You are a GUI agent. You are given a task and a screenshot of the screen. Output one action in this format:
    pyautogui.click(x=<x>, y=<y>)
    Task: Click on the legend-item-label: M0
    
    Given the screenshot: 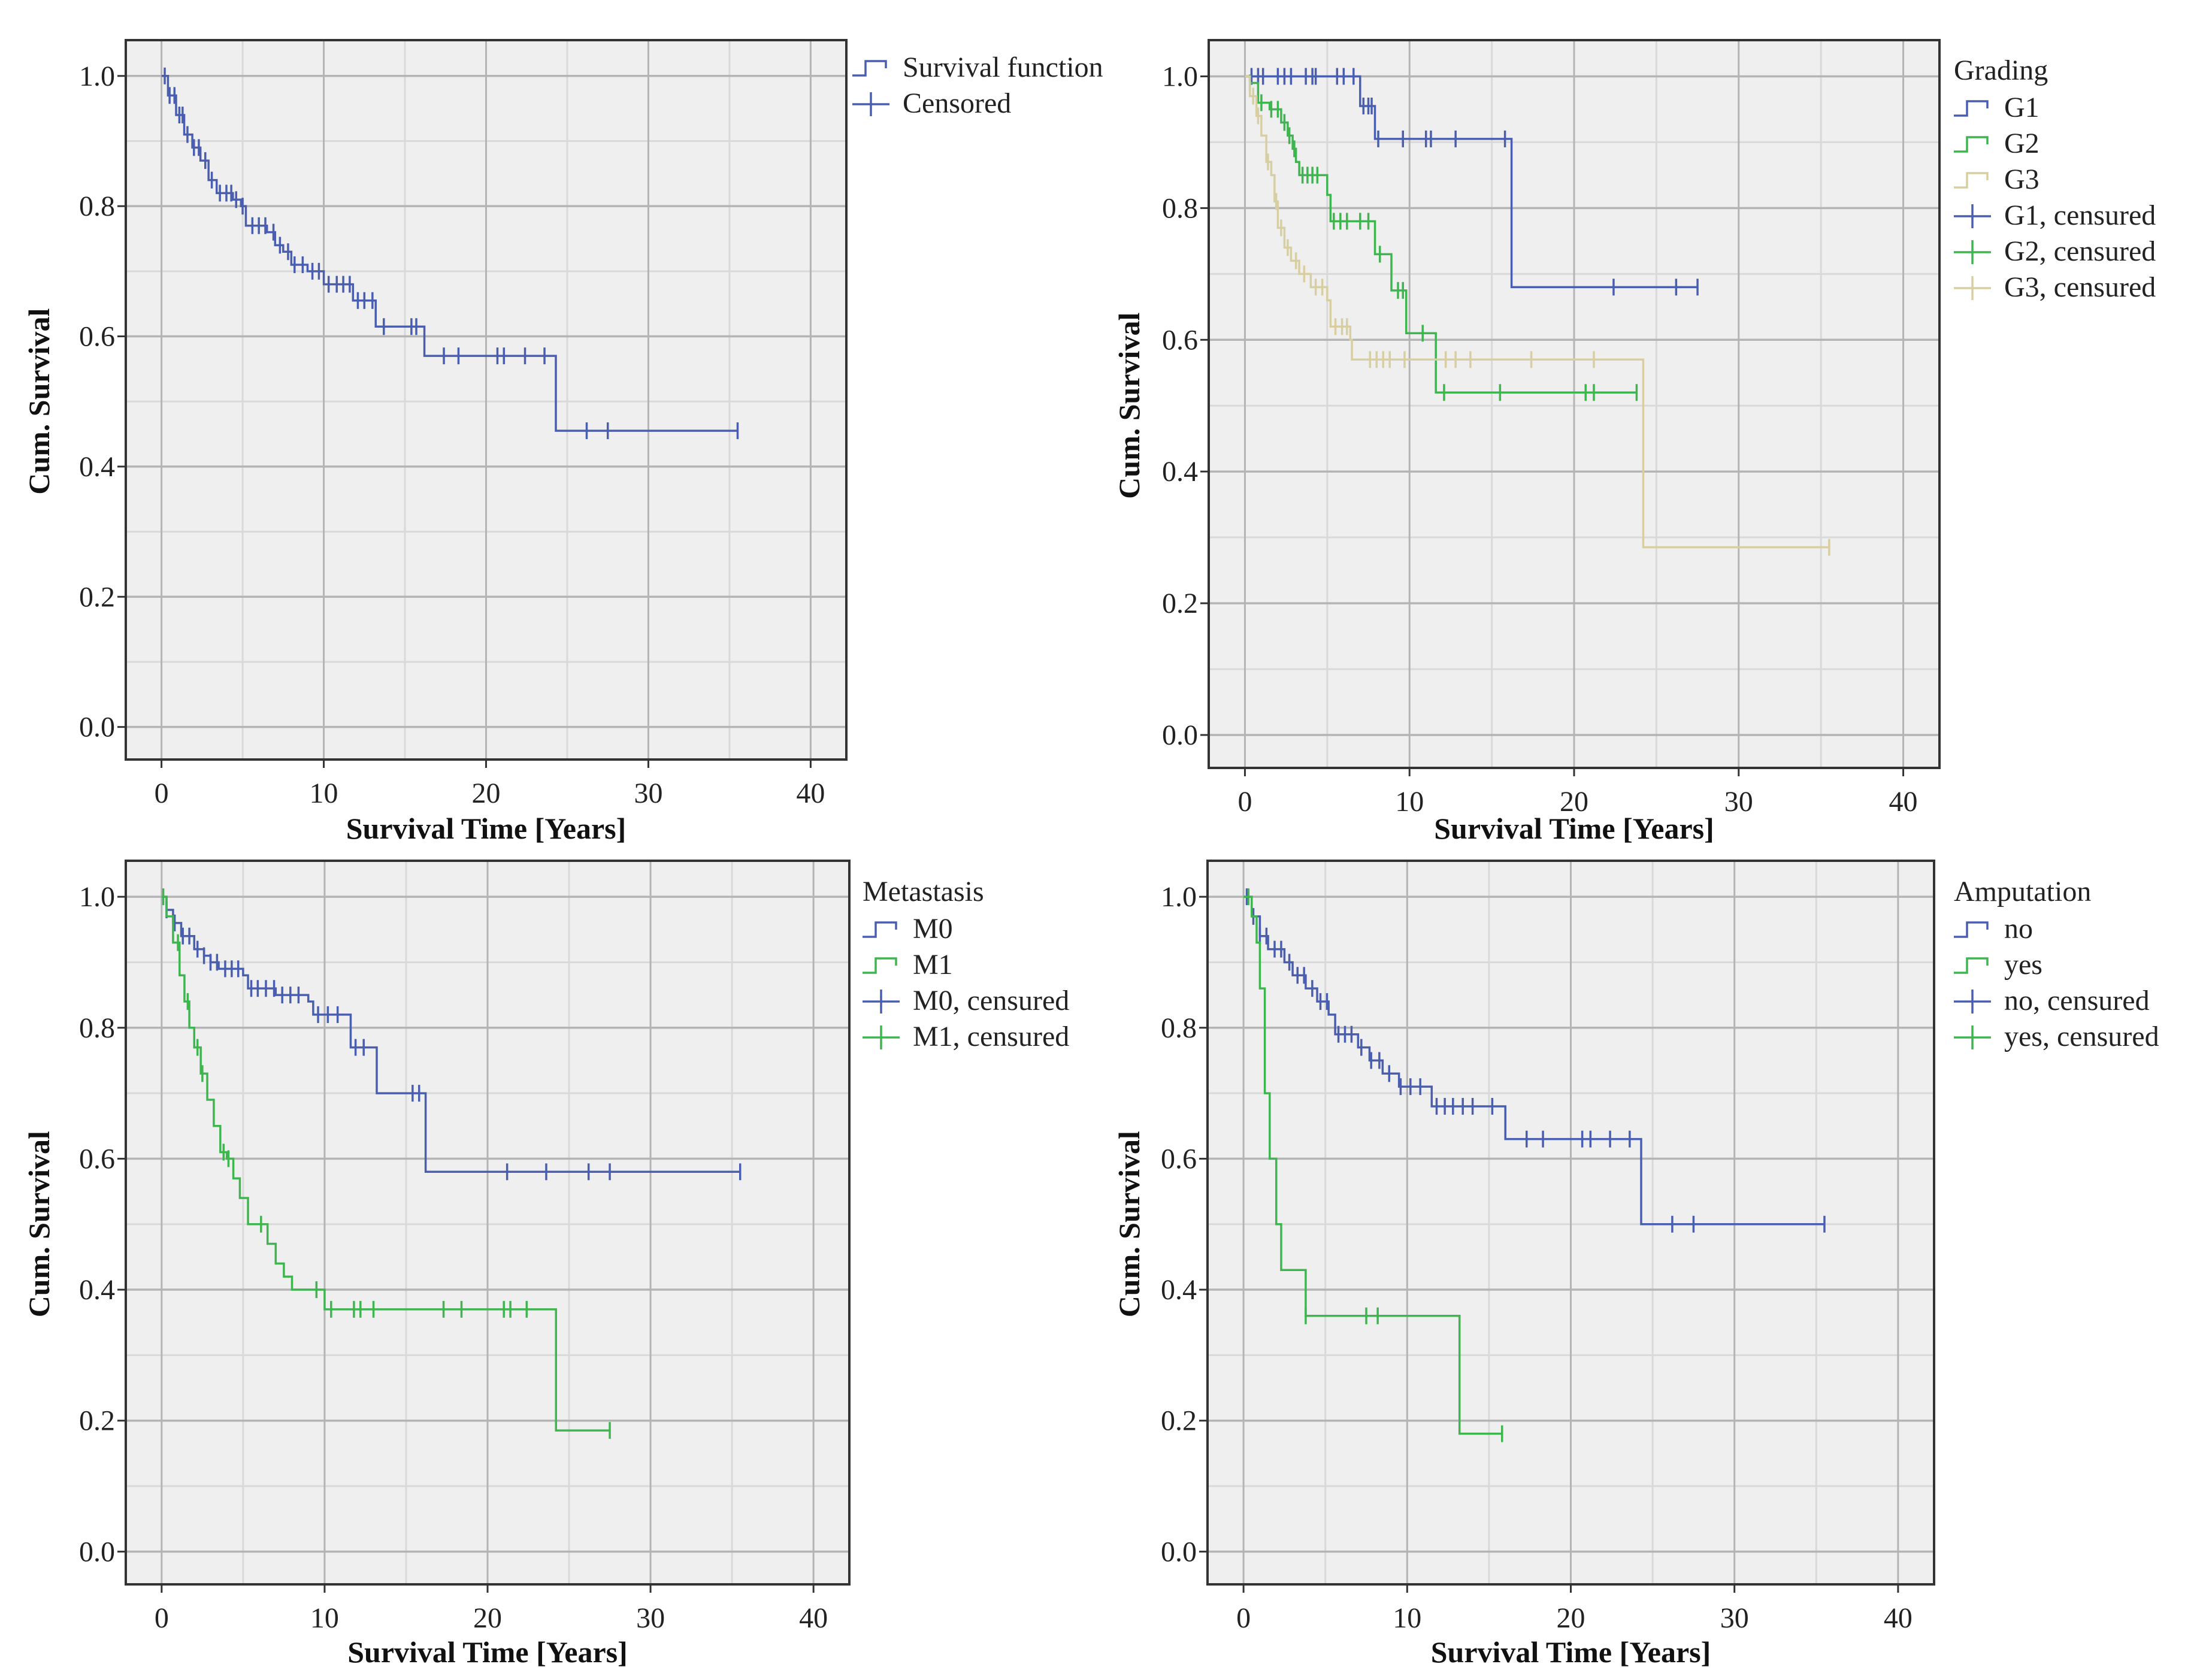 What is the action you would take?
    pyautogui.click(x=933, y=929)
    